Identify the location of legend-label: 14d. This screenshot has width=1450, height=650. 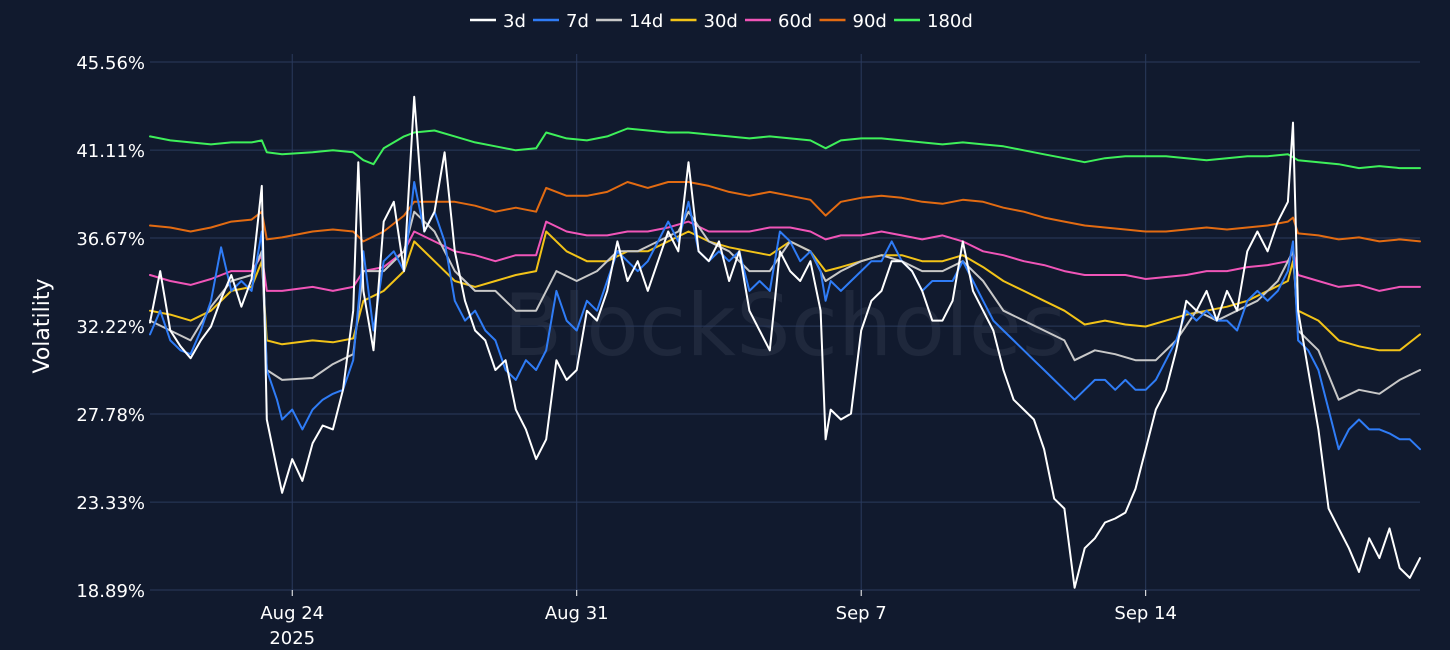
(646, 21).